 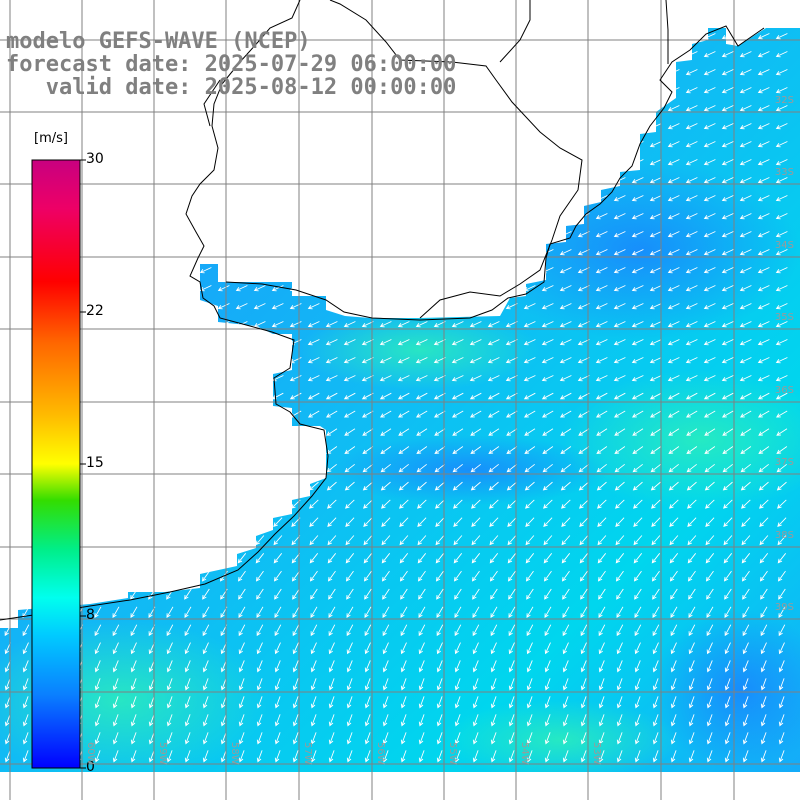 I want to click on lon-label: 57W, so click(x=307, y=753).